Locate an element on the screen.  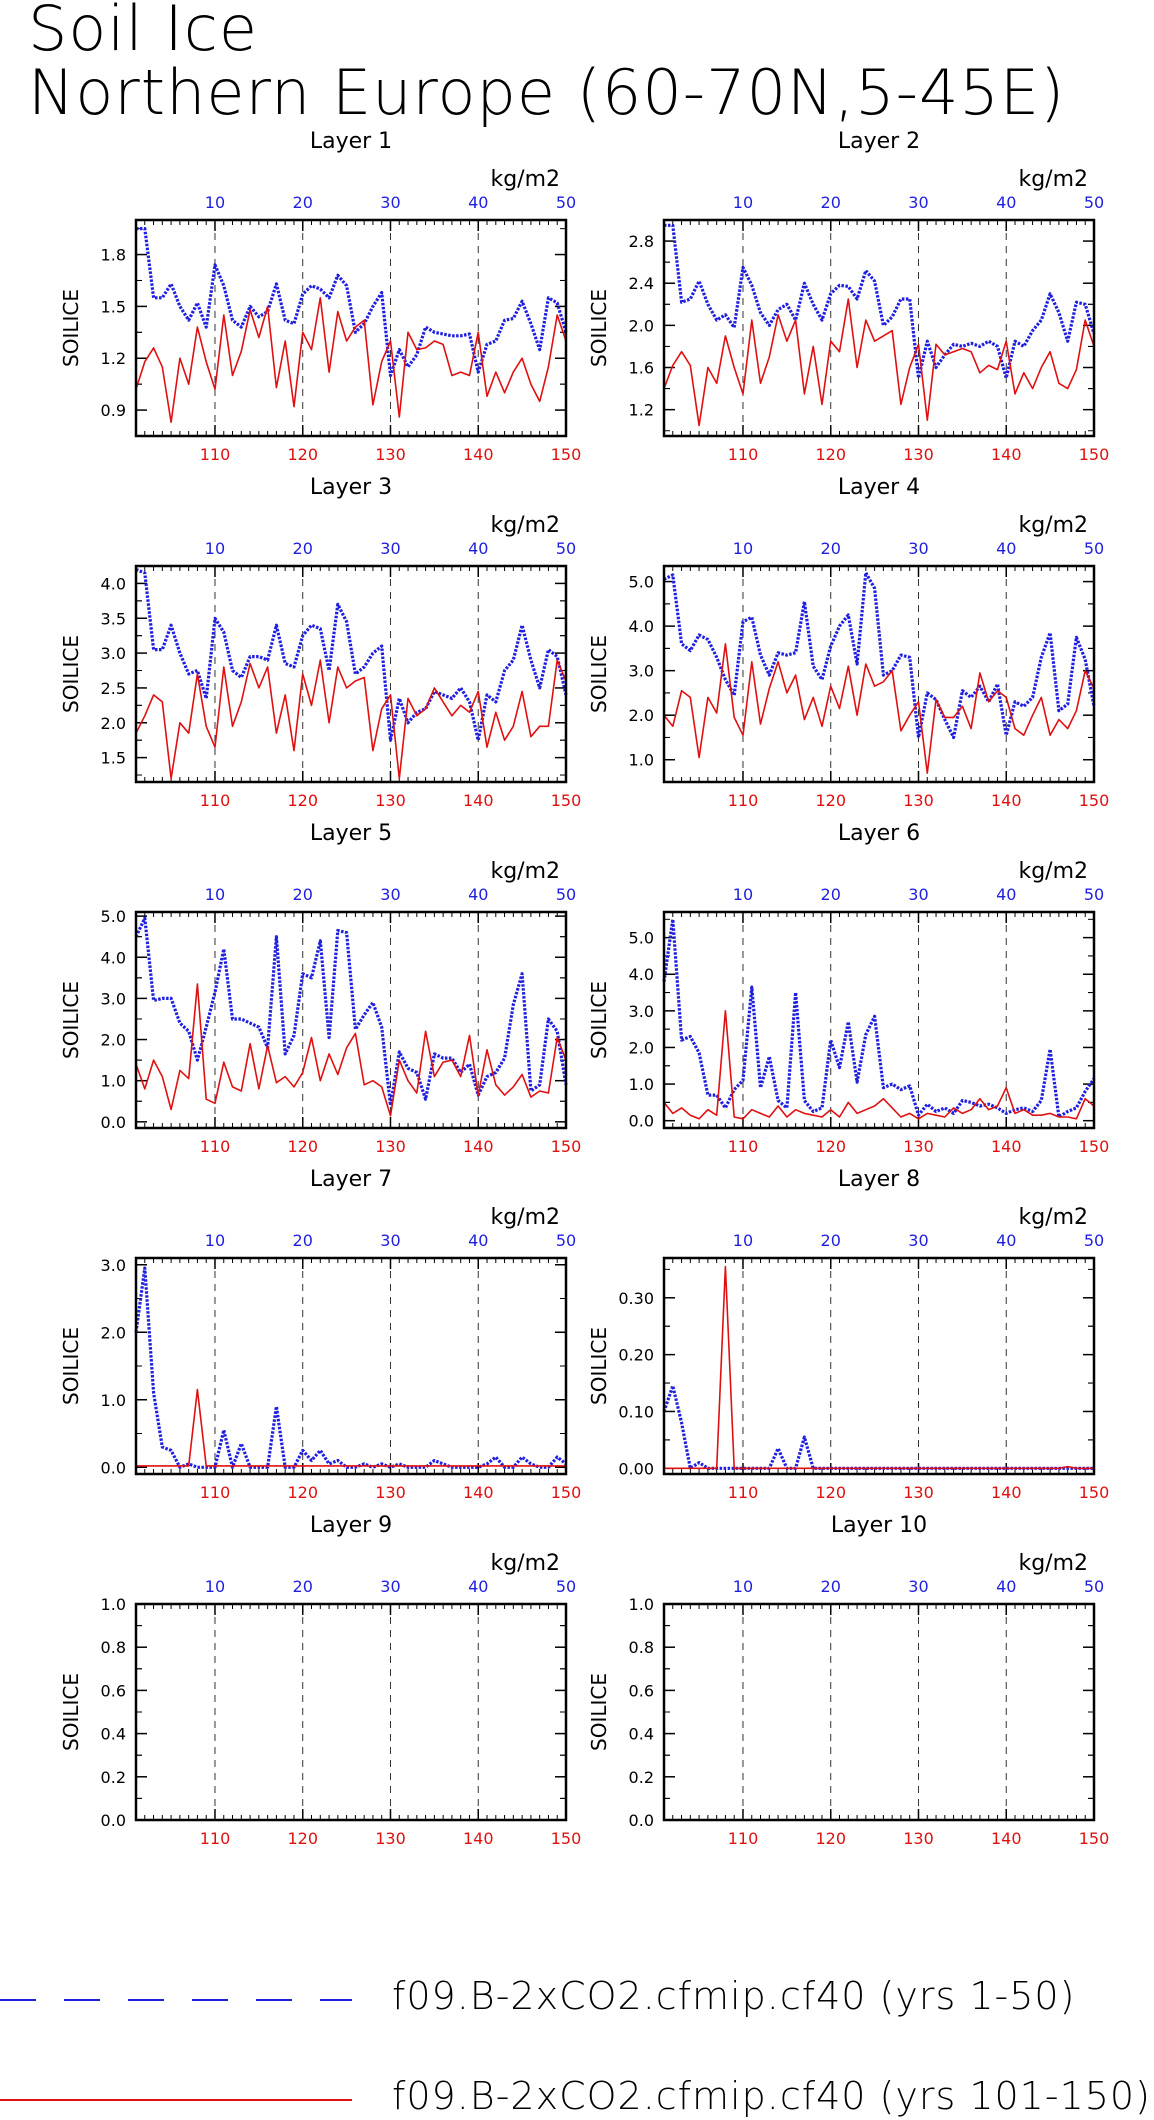
y-tick-label: 0.4 is located at coordinates (641, 1734).